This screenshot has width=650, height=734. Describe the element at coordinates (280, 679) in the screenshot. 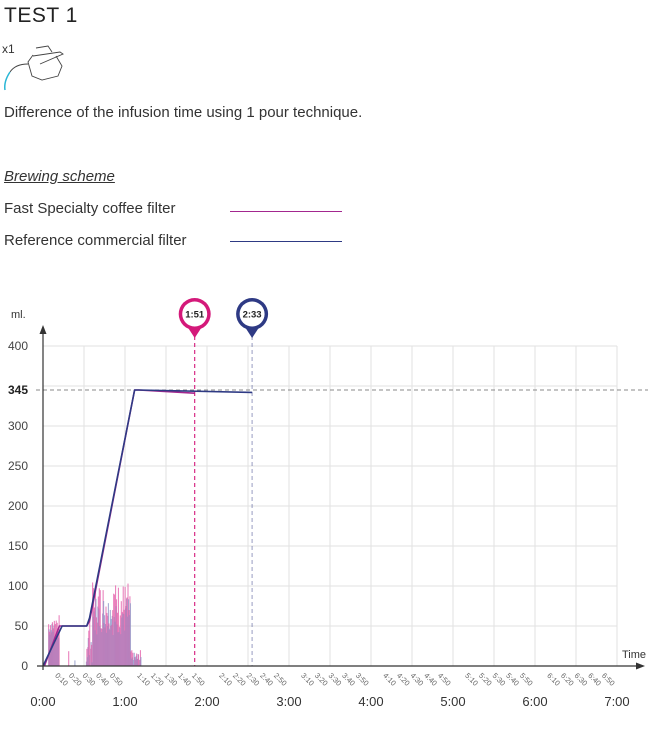

I see `x-minor-tick-label: 2:50` at that location.